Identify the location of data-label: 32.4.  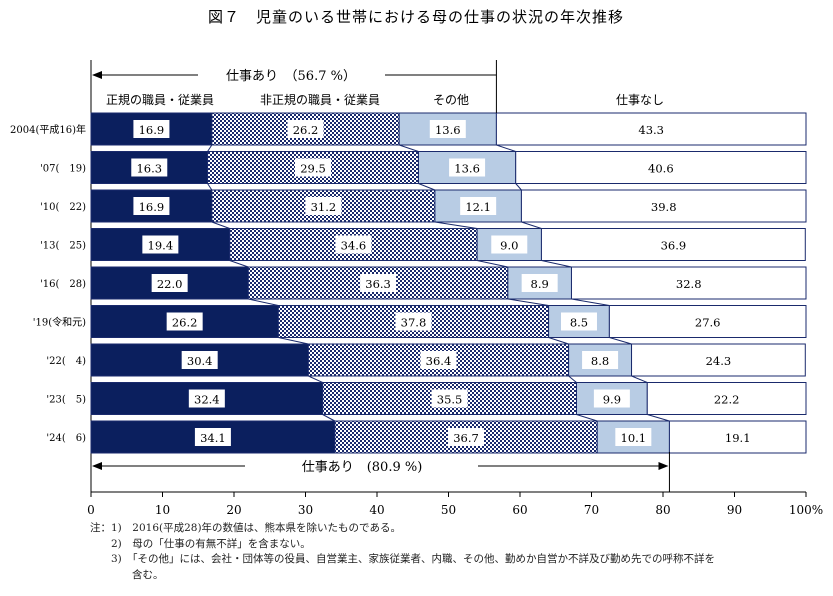
(207, 400).